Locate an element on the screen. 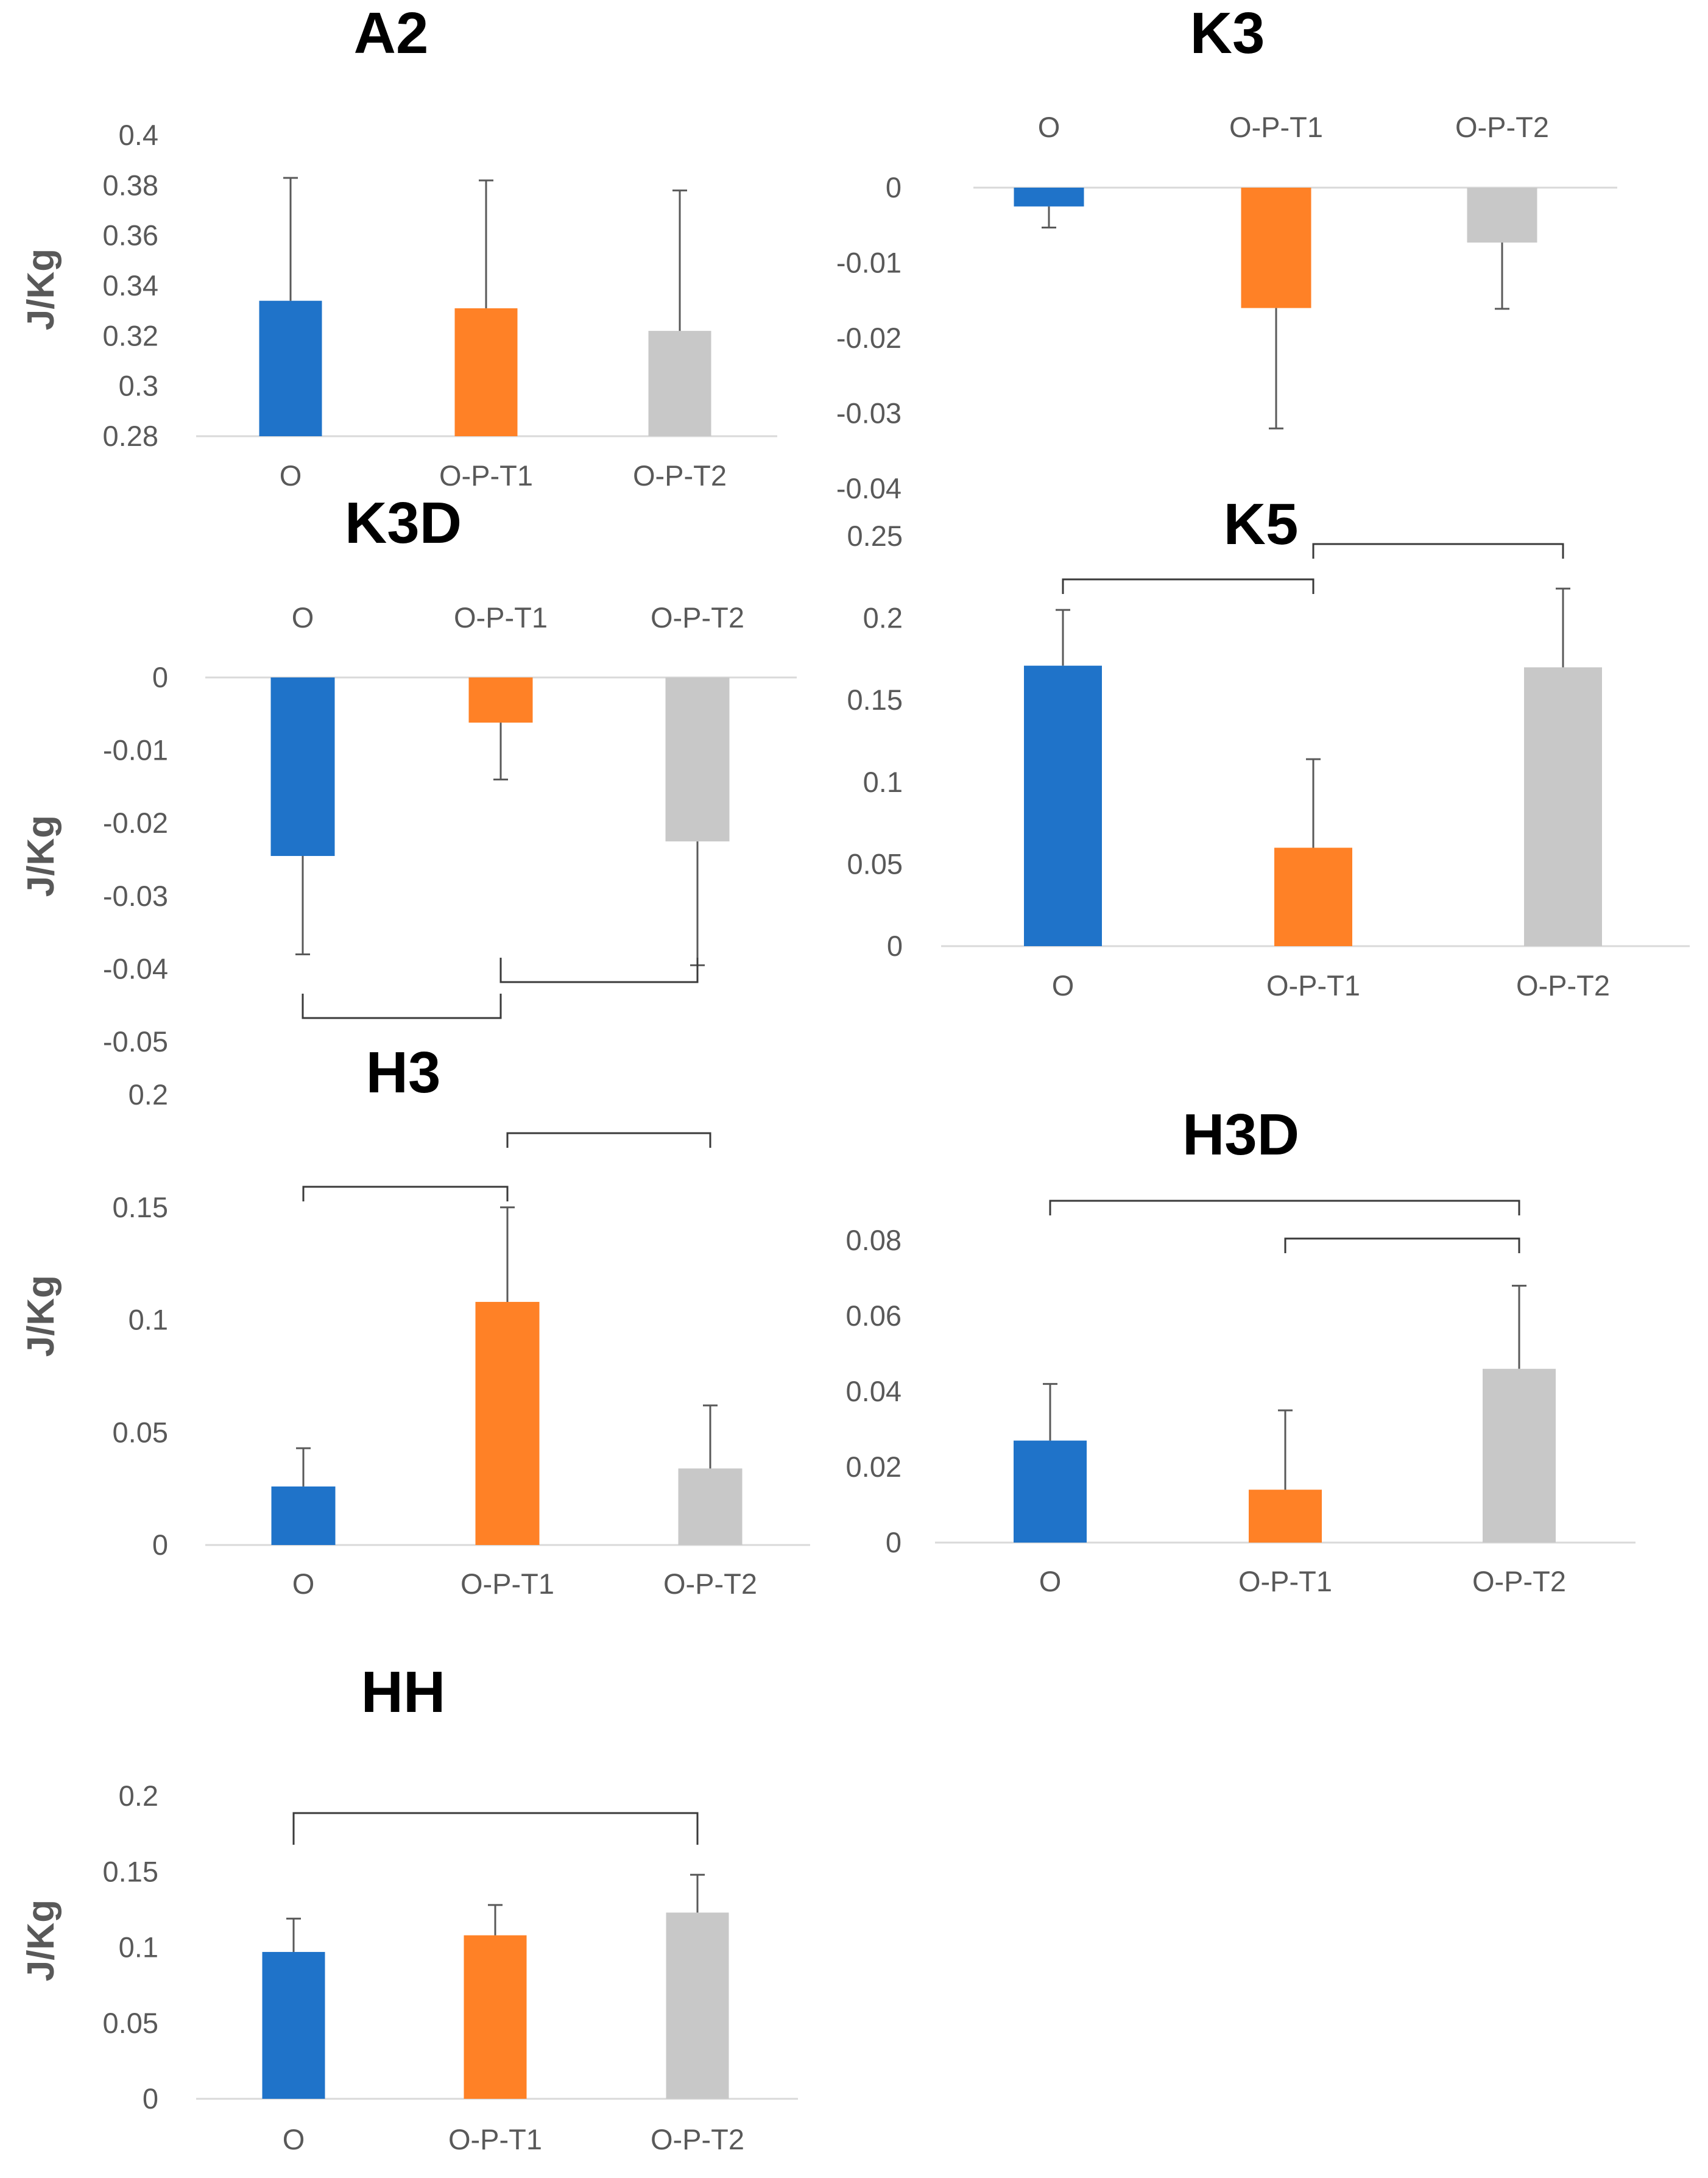  chart-h3d: H3D 0.08 0.06 0.04 0.02 0 O O-P-T1 O-P-T2 is located at coordinates (1241, 1349).